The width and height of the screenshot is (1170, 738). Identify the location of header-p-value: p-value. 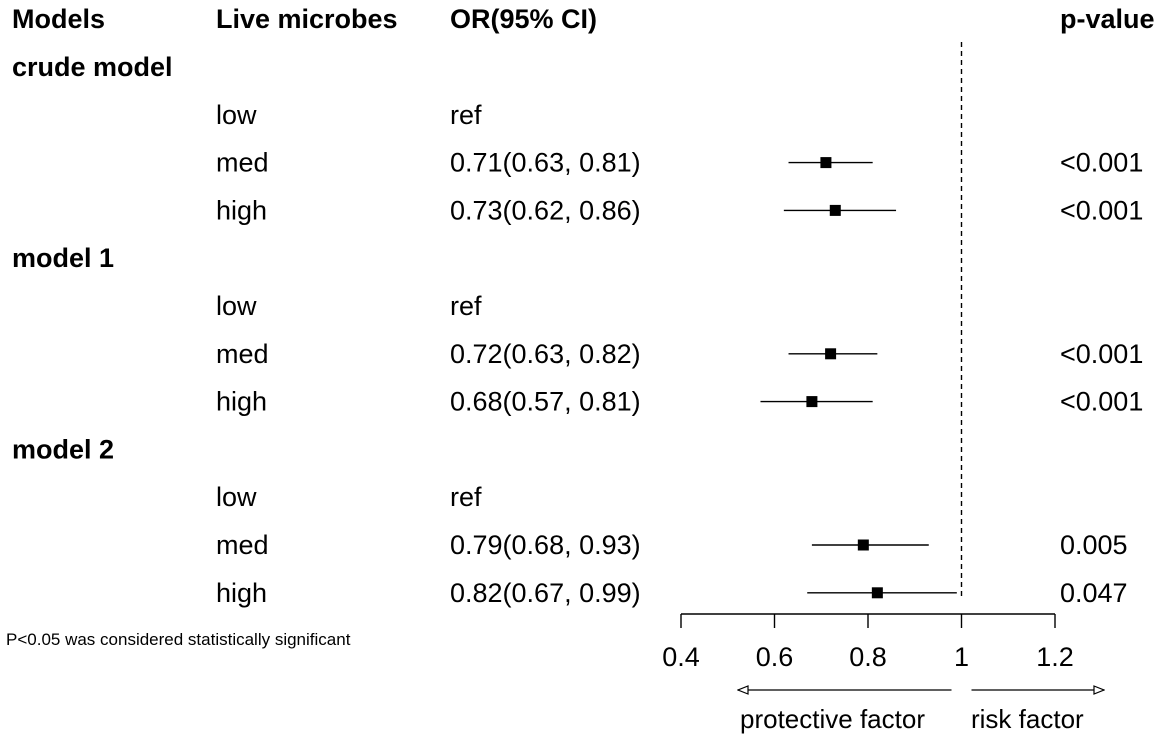
(1107, 19).